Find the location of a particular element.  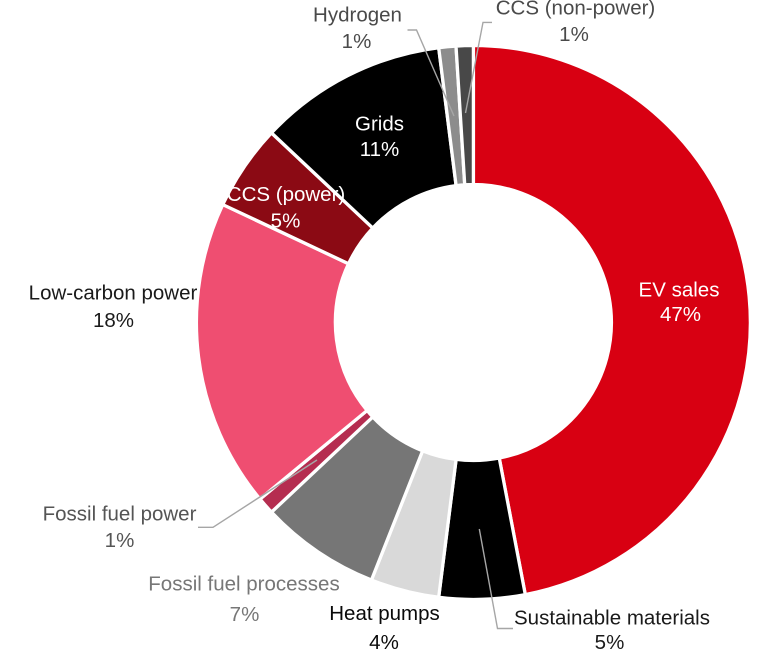

svg-text: Low-carbon power is located at coordinates (113, 293).